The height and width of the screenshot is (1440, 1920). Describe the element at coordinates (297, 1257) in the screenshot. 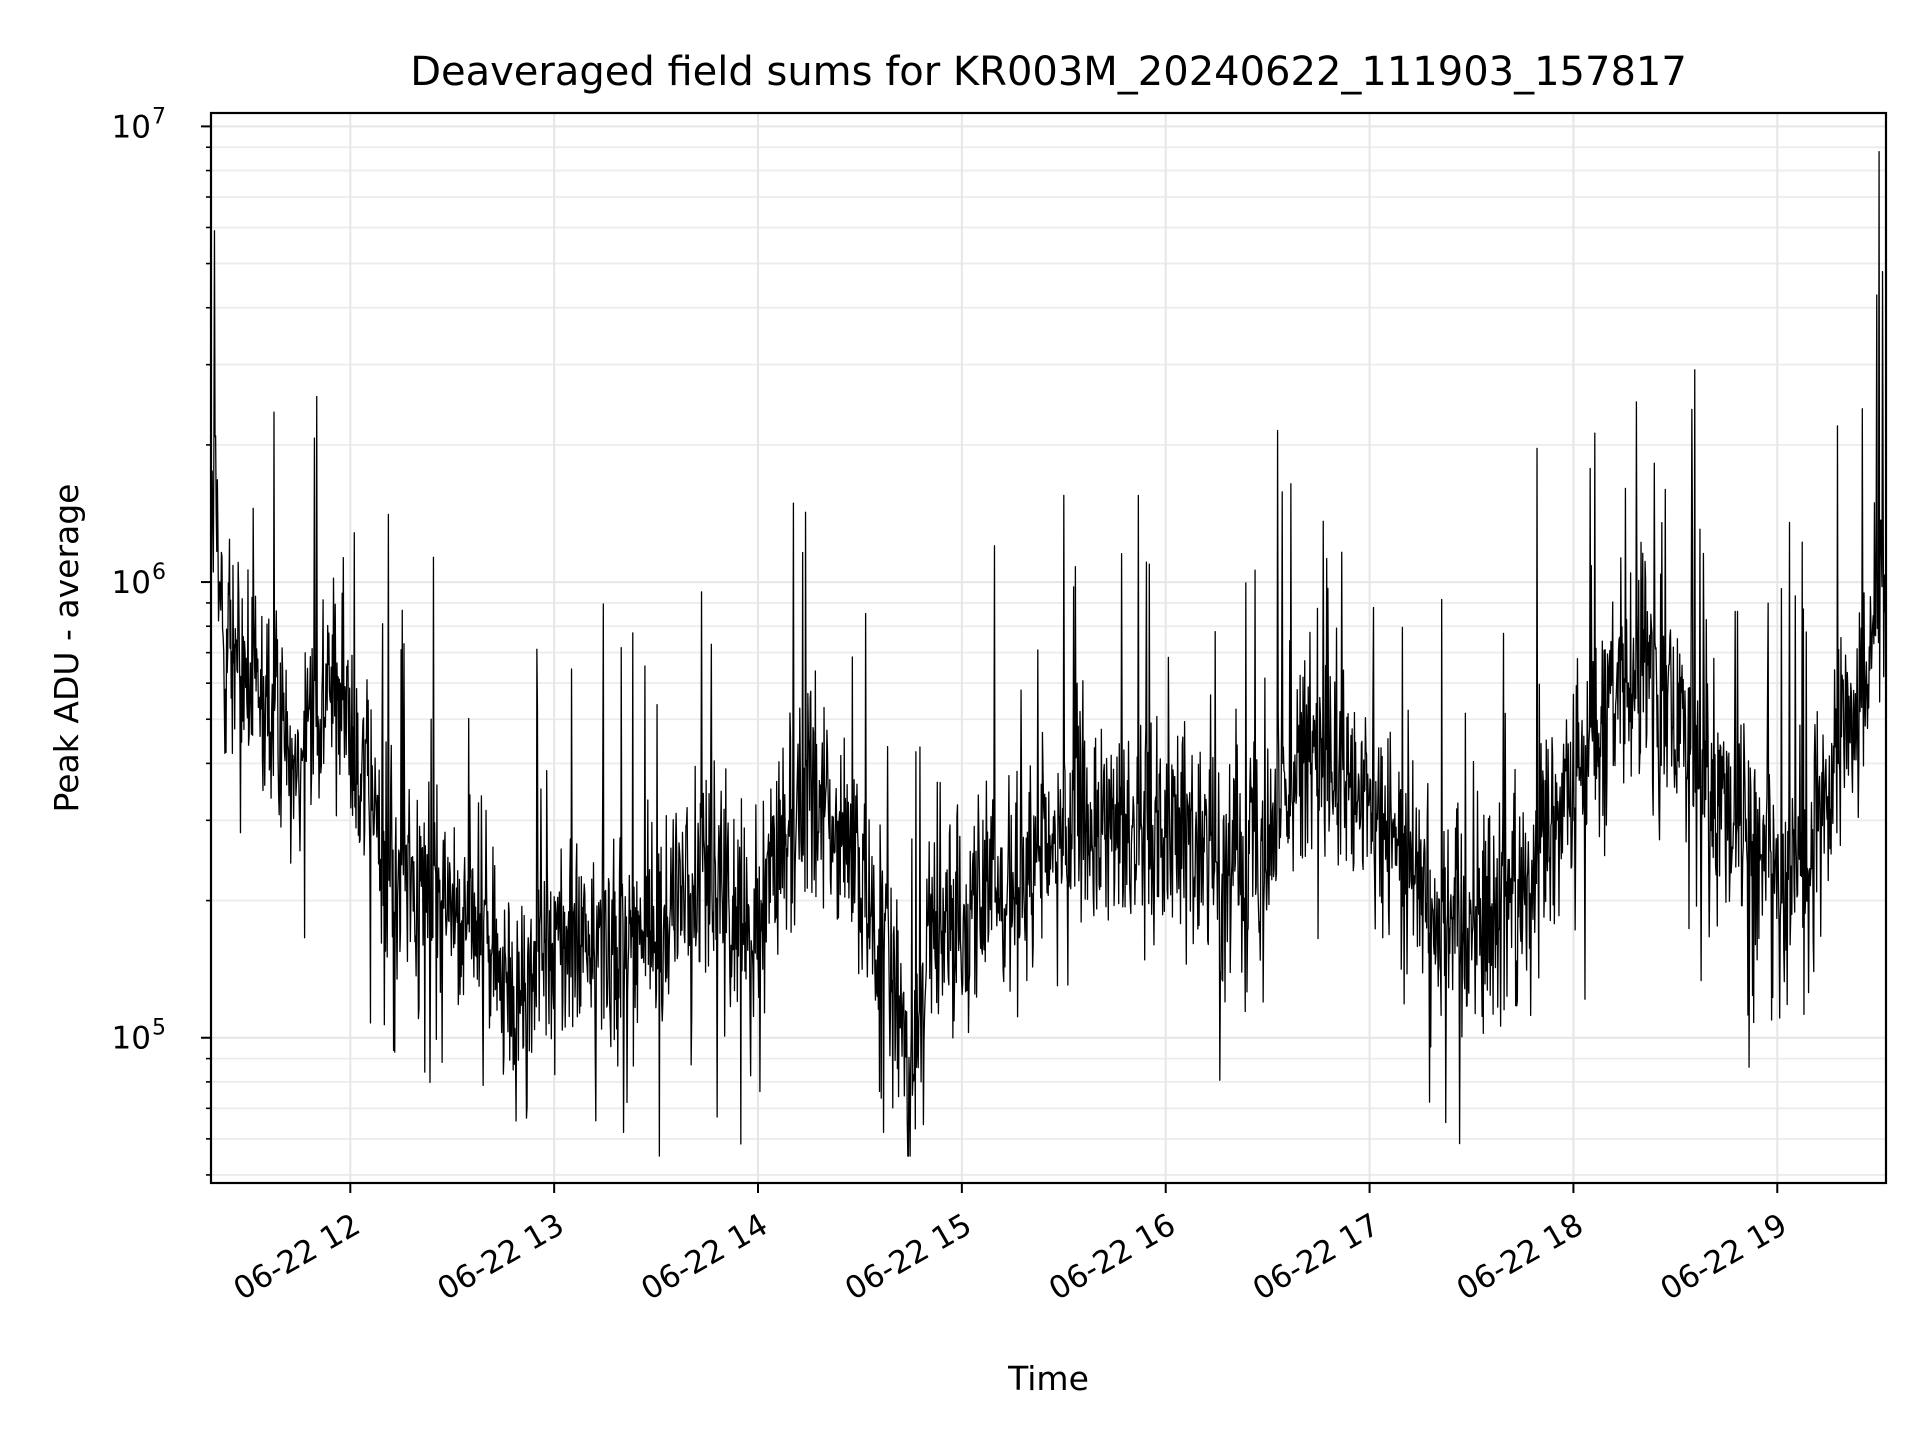

I see `x-tick-label: 06-22 12` at that location.